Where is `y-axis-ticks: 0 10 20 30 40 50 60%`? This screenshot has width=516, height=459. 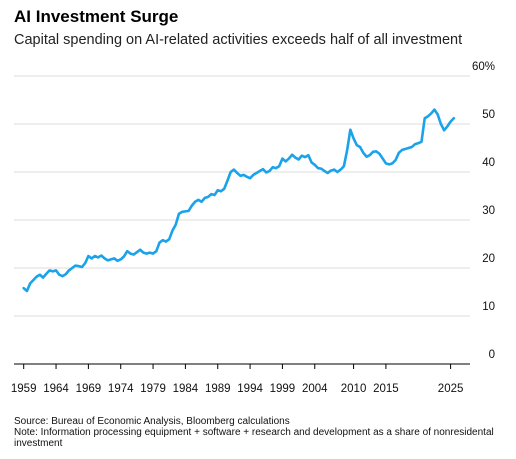
y-axis-ticks: 0 10 20 30 40 50 60% is located at coordinates (483, 211).